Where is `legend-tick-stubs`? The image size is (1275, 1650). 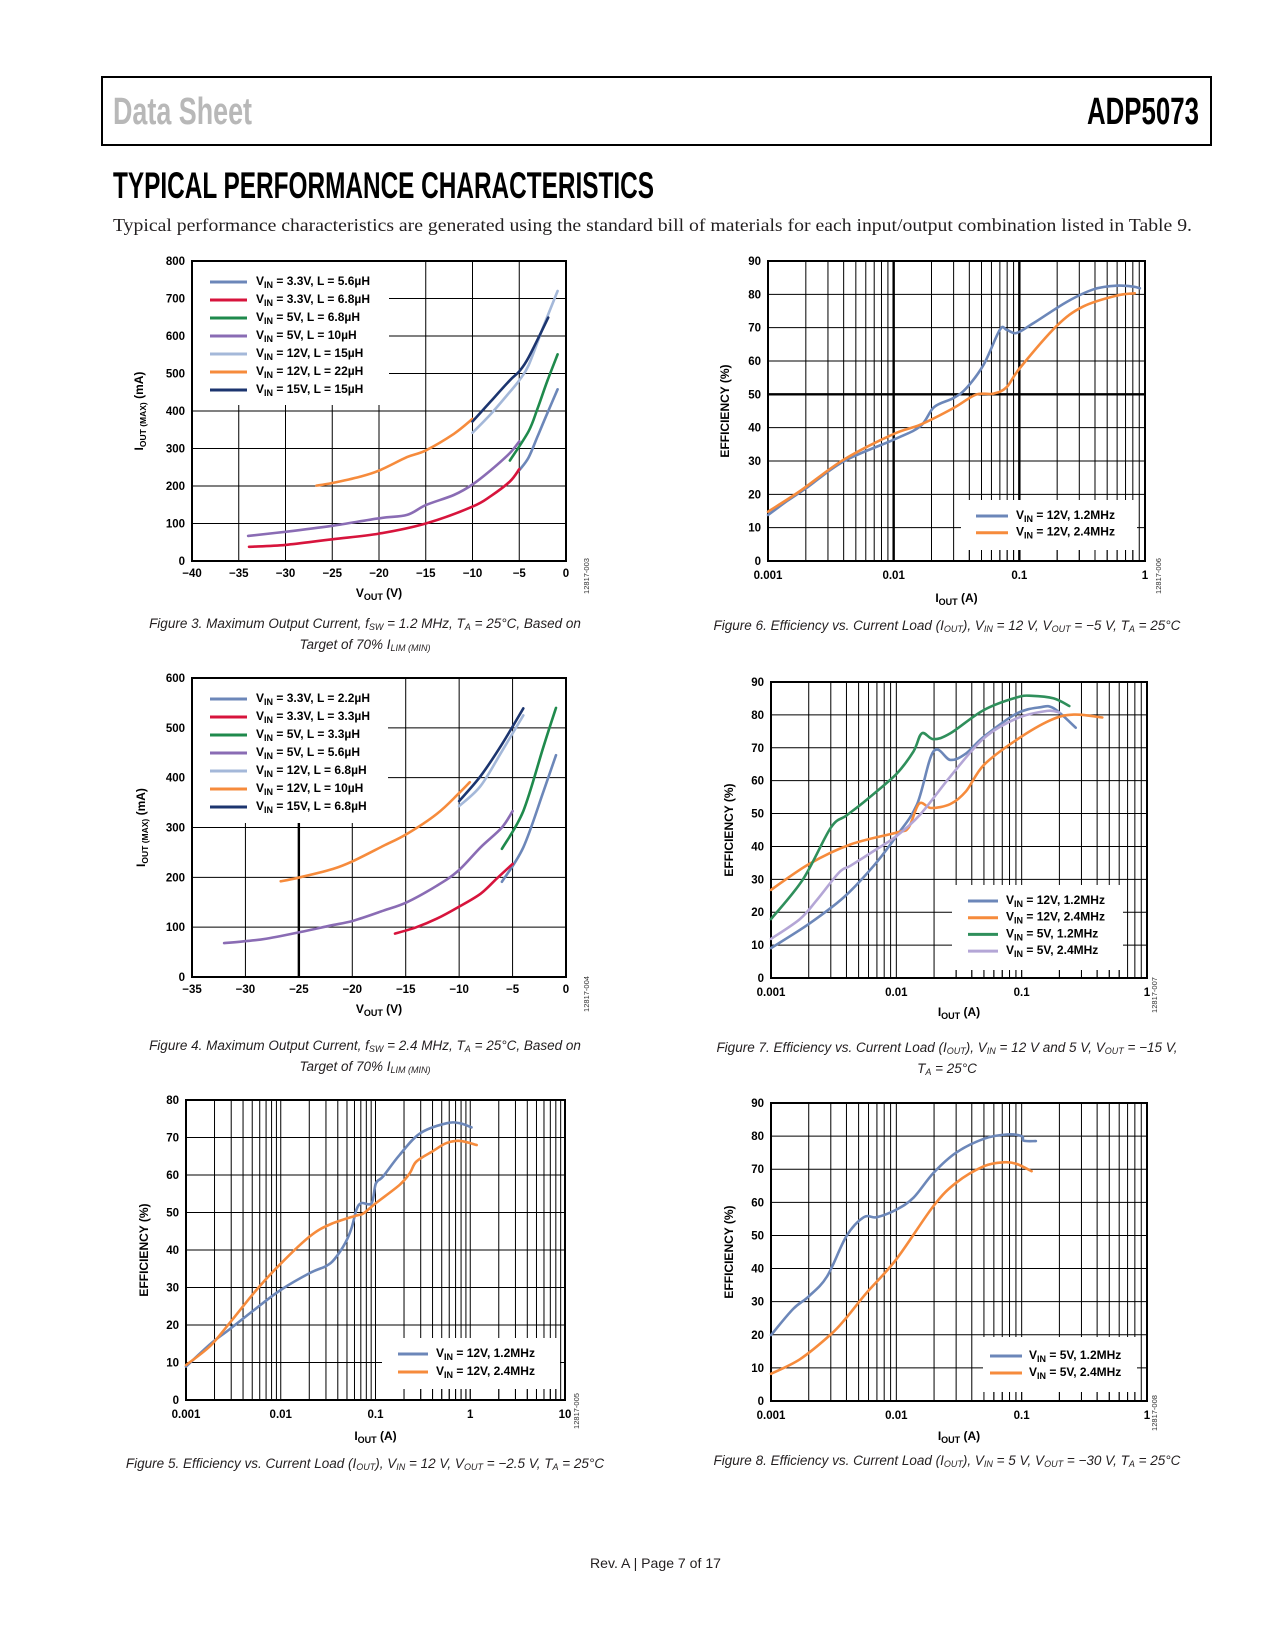 legend-tick-stubs is located at coordinates (1064, 1396).